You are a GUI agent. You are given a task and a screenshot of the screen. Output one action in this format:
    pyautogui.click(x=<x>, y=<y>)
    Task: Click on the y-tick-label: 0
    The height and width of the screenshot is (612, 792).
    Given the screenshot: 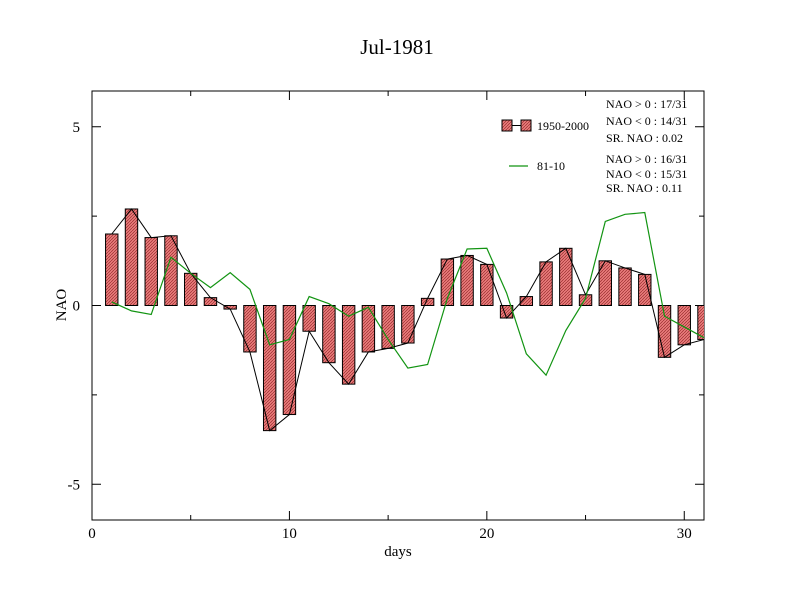 What is the action you would take?
    pyautogui.click(x=77, y=307)
    